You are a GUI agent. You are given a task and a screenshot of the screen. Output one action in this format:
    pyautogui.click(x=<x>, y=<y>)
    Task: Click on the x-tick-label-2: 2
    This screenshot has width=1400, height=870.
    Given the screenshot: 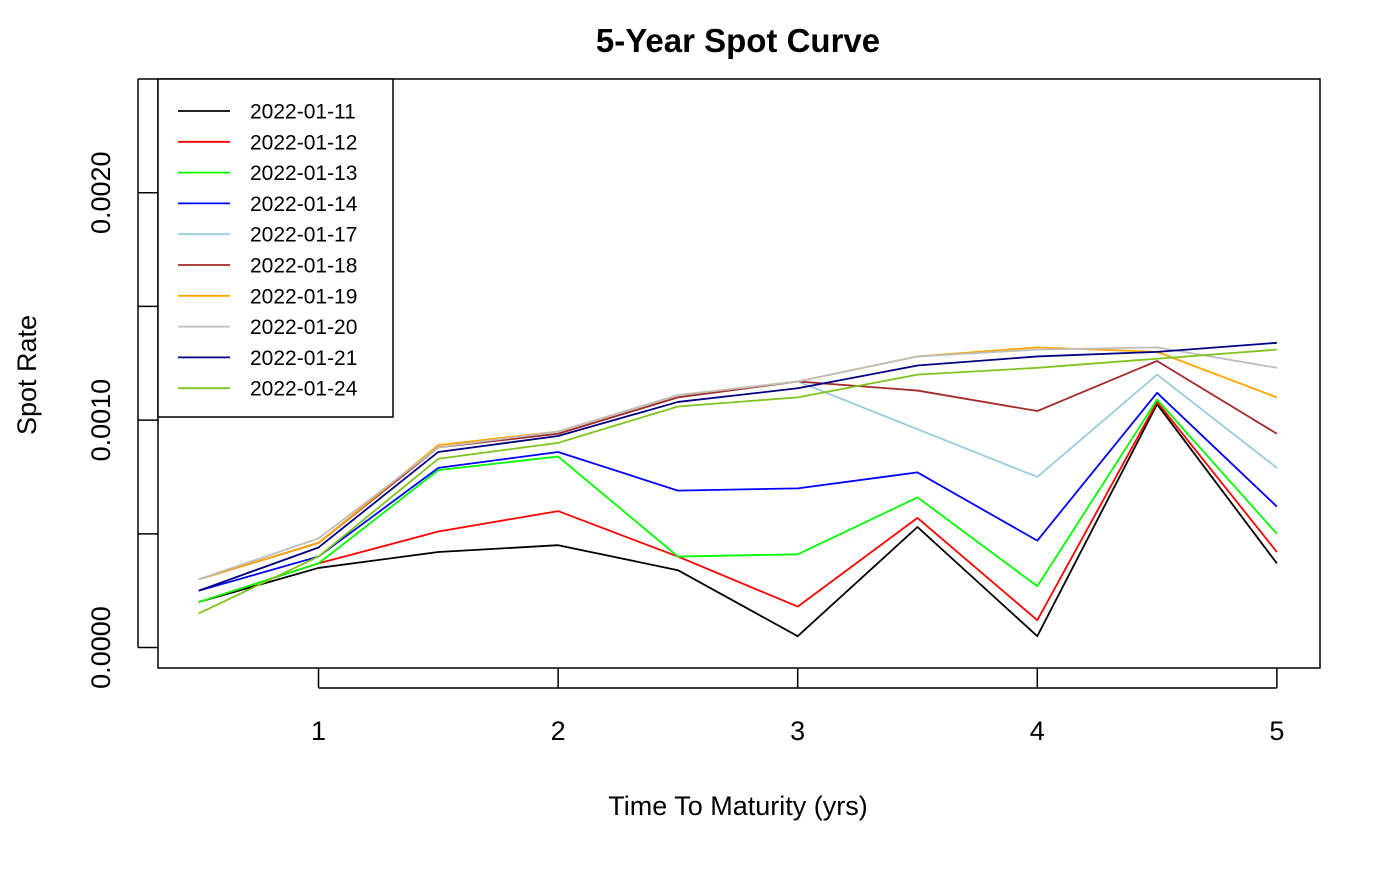 What is the action you would take?
    pyautogui.click(x=558, y=731)
    